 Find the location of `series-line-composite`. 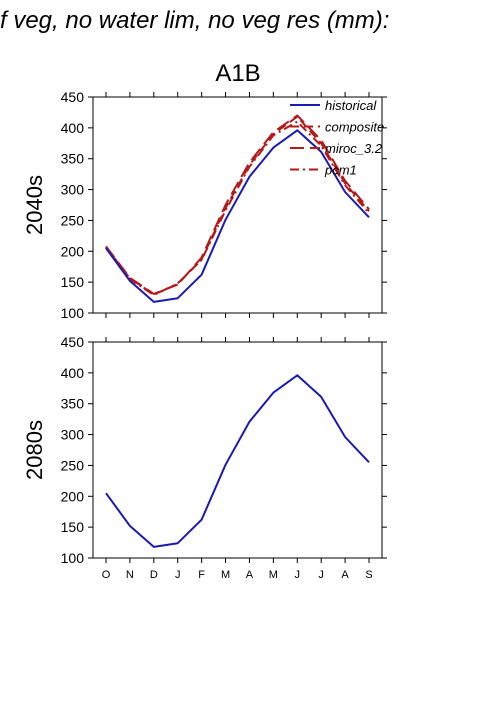

series-line-composite is located at coordinates (237, 205).